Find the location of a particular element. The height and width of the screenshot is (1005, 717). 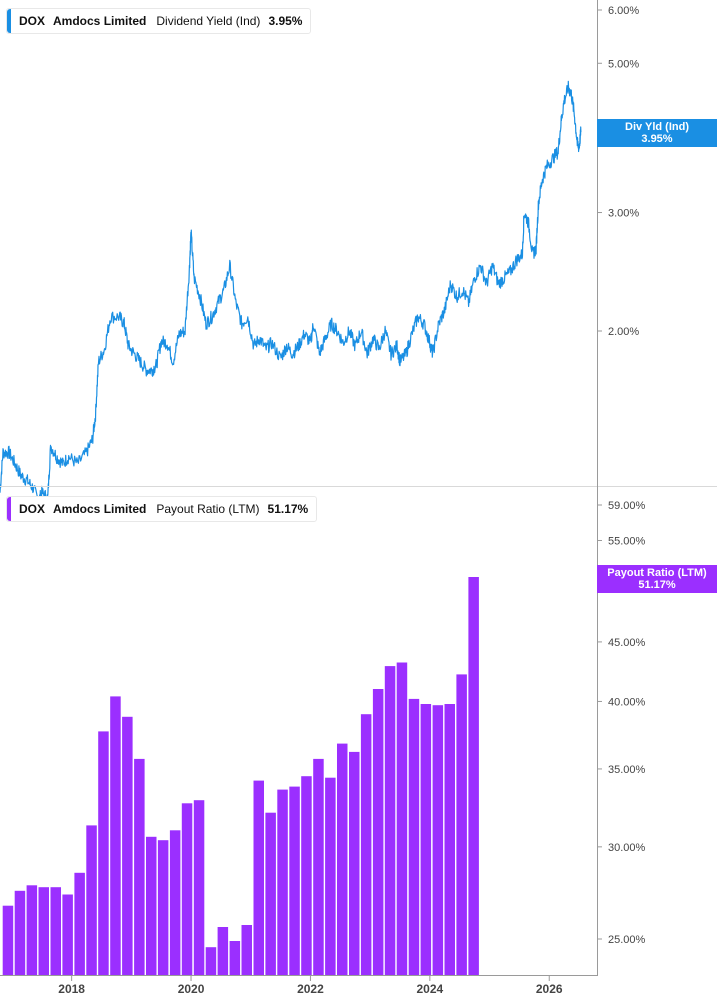

y-tick-label: 6.00% is located at coordinates (623, 11).